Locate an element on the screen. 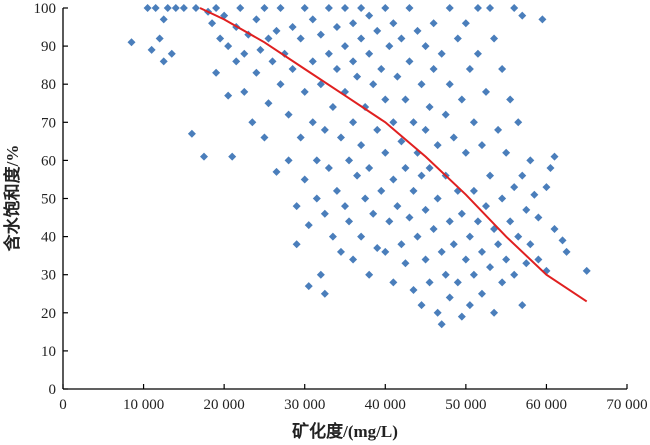  y-axis-title: 含水饱和度/% is located at coordinates (12, 198).